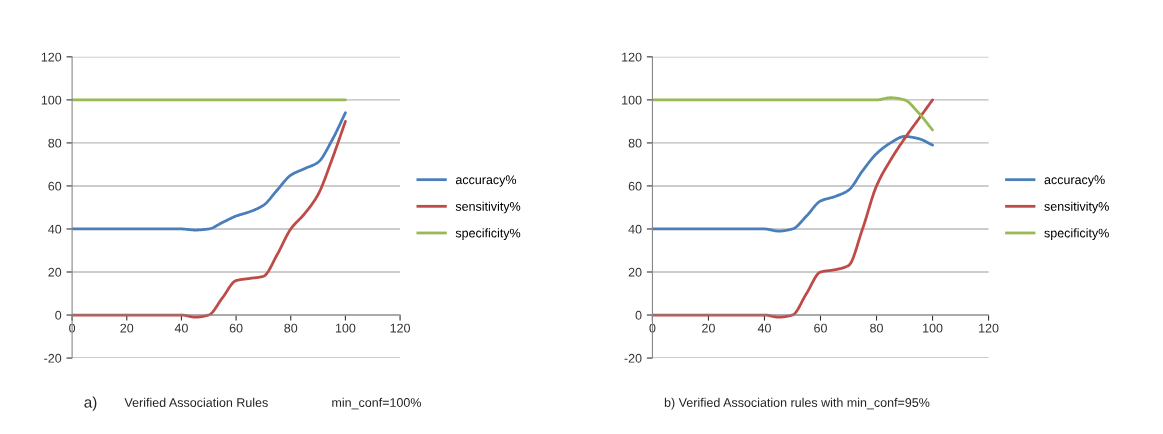  I want to click on text: min_conf=100%, so click(376, 403).